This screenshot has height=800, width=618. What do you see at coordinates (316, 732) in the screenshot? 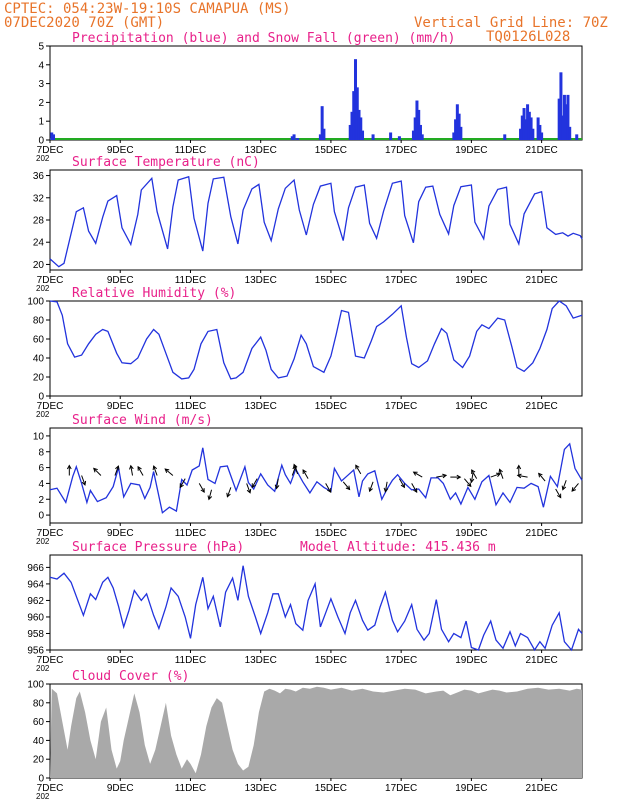
I see `cloud-area` at bounding box center [316, 732].